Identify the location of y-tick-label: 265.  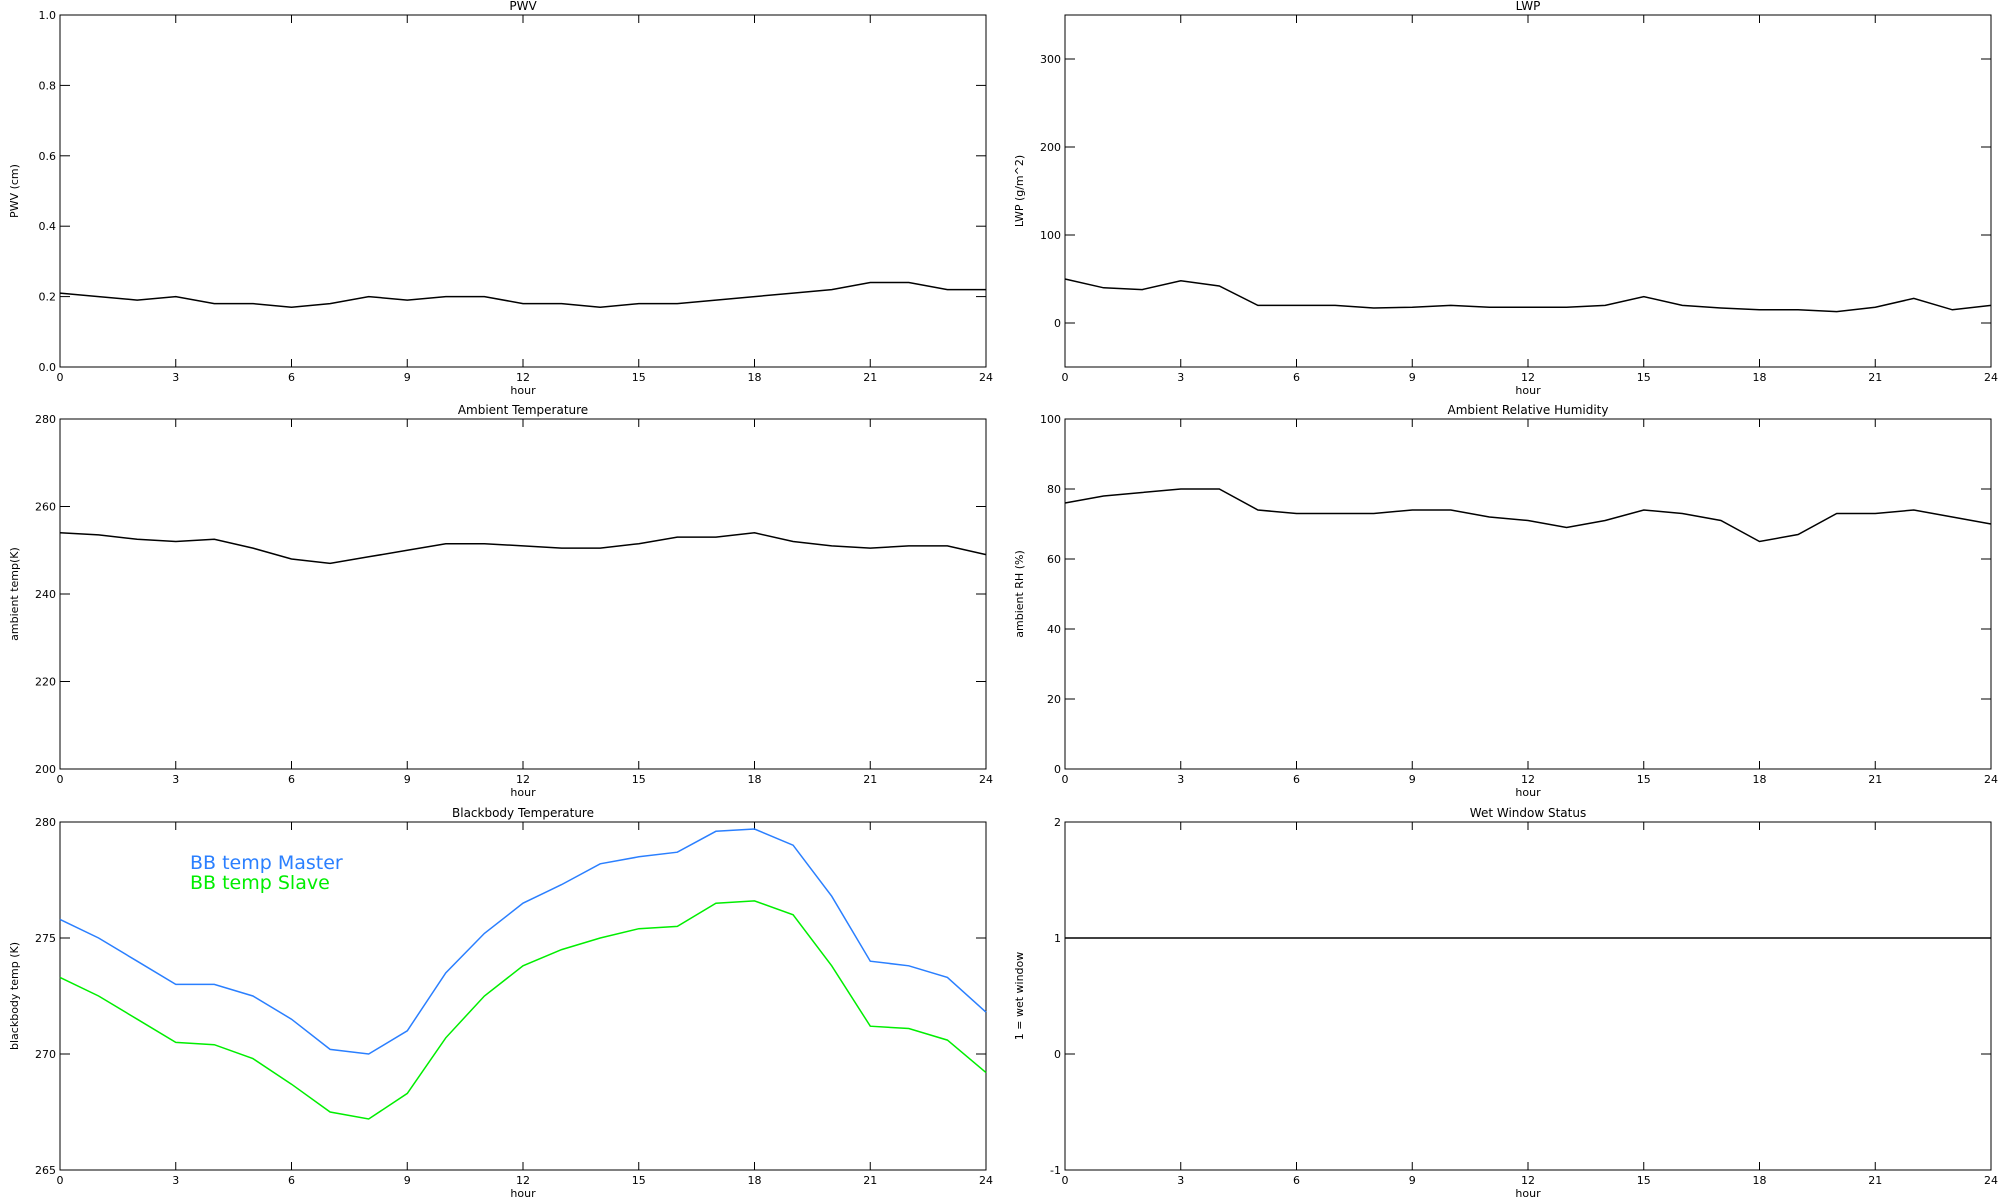
(45, 1170).